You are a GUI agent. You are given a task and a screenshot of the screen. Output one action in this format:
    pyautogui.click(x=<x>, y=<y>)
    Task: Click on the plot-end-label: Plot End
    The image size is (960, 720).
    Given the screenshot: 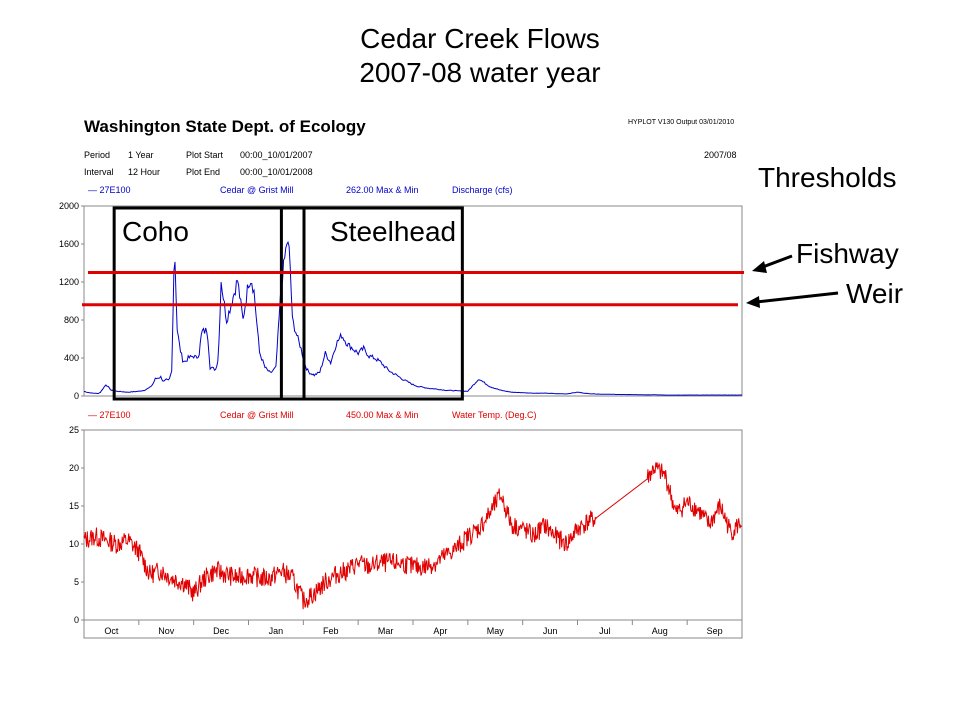 What is the action you would take?
    pyautogui.click(x=203, y=172)
    